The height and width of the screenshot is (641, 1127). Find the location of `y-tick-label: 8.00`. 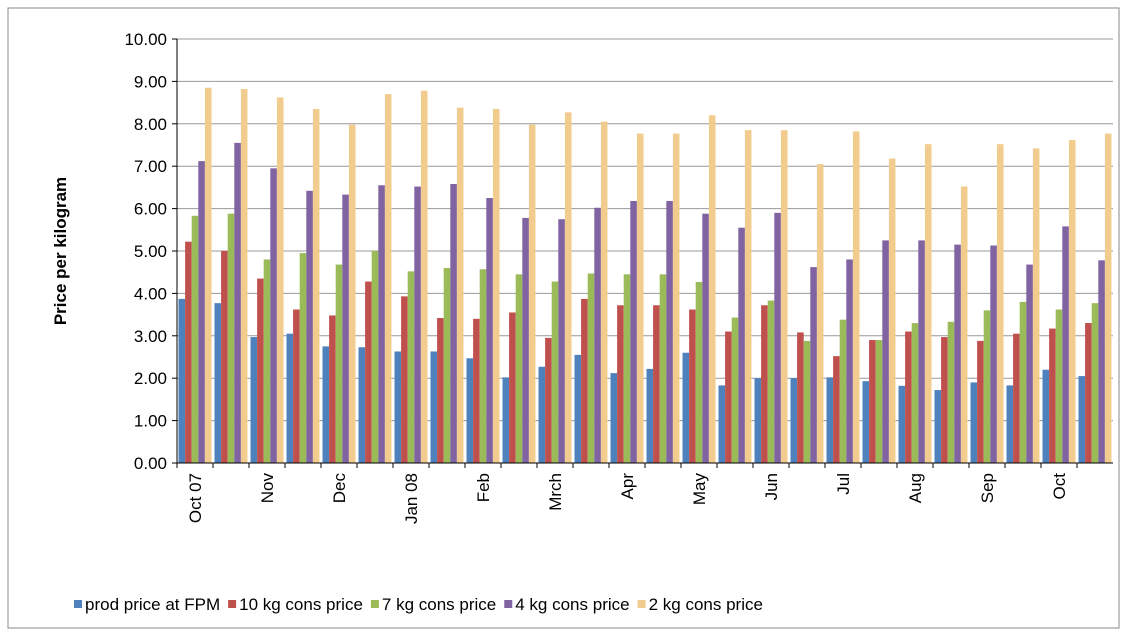

y-tick-label: 8.00 is located at coordinates (150, 124).